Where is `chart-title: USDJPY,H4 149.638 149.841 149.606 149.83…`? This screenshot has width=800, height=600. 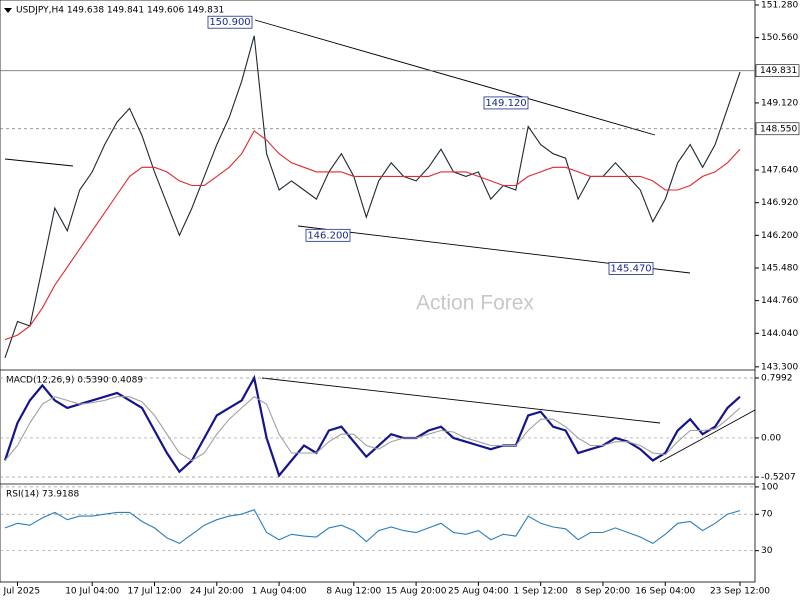
chart-title: USDJPY,H4 149.638 149.841 149.606 149.83… is located at coordinates (120, 11).